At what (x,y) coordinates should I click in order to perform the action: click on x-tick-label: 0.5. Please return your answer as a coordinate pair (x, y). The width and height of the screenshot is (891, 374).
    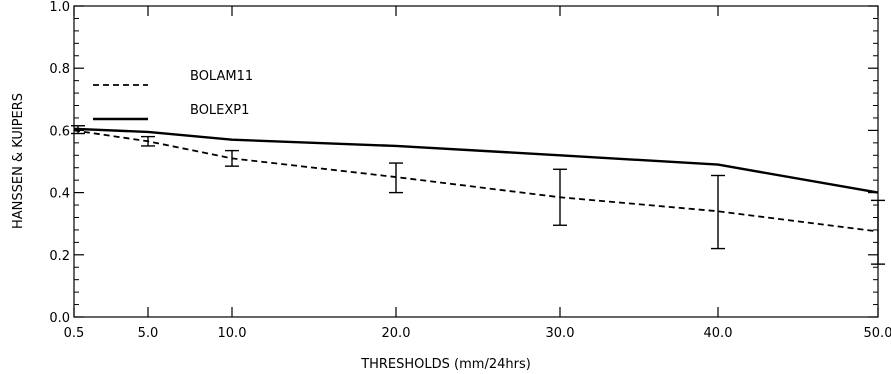
    Looking at the image, I should click on (74, 333).